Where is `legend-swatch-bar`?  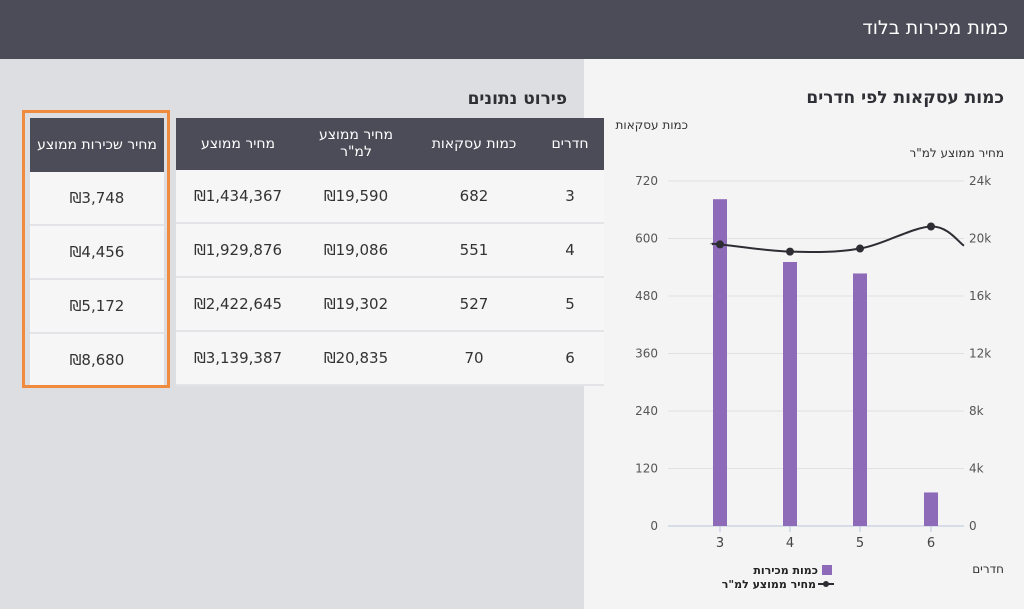
legend-swatch-bar is located at coordinates (827, 570).